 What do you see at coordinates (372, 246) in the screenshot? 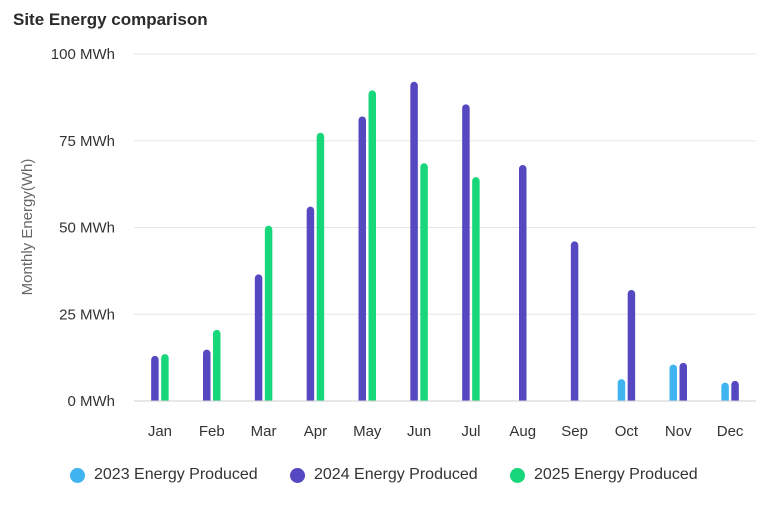
I see `bar-may-2025` at bounding box center [372, 246].